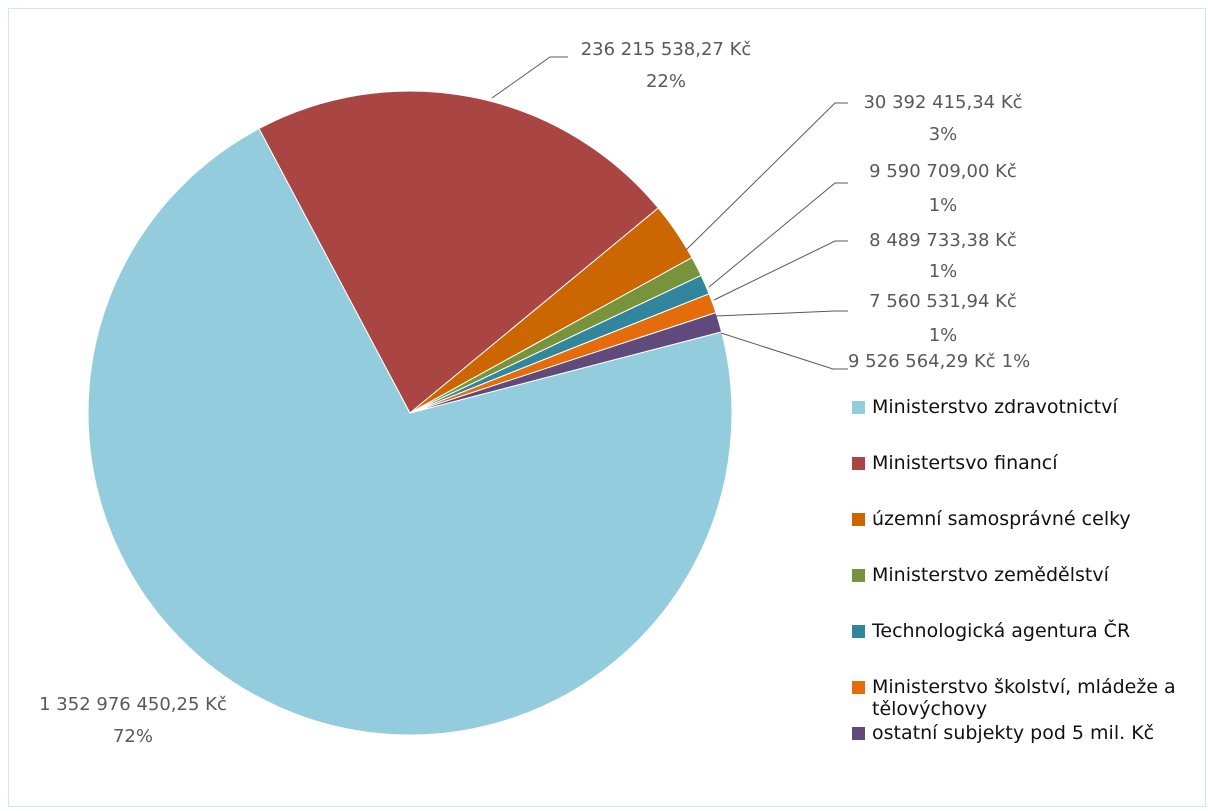 The width and height of the screenshot is (1208, 811). Describe the element at coordinates (922, 361) in the screenshot. I see `amount-label: 9 526 564,29 Kč` at that location.